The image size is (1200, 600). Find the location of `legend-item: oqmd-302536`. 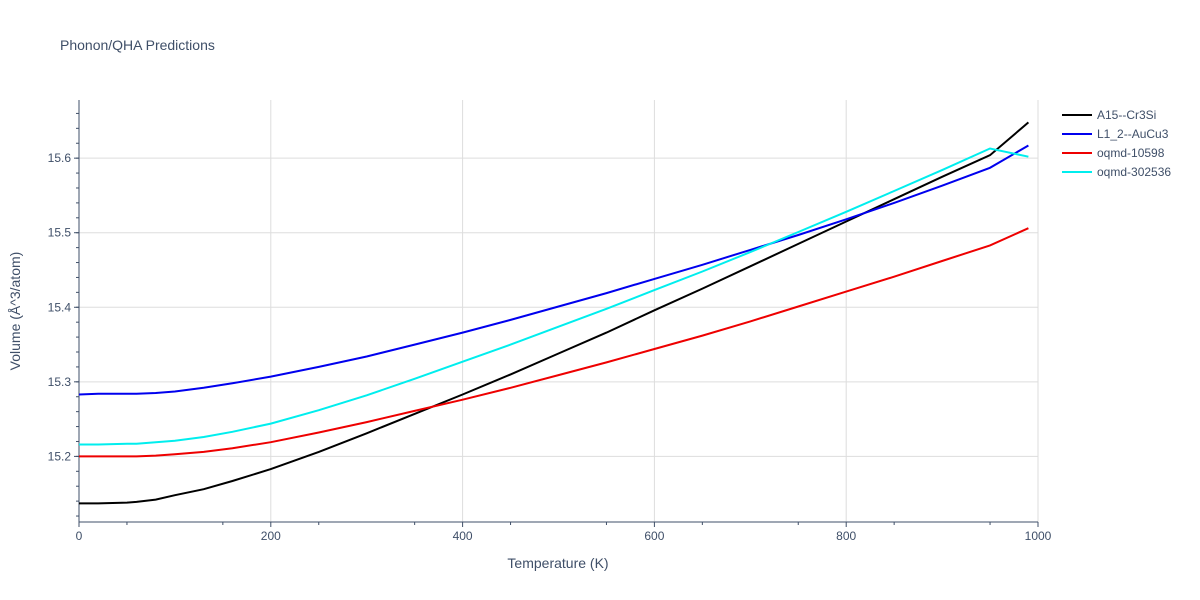

legend-item: oqmd-302536 is located at coordinates (1116, 172).